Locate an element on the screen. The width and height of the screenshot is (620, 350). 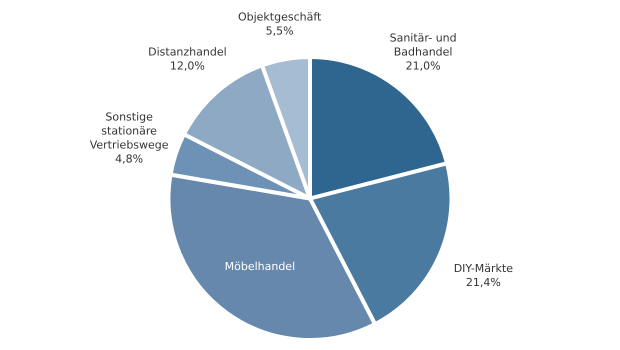
slice-label: DIY-Märkte is located at coordinates (484, 268).